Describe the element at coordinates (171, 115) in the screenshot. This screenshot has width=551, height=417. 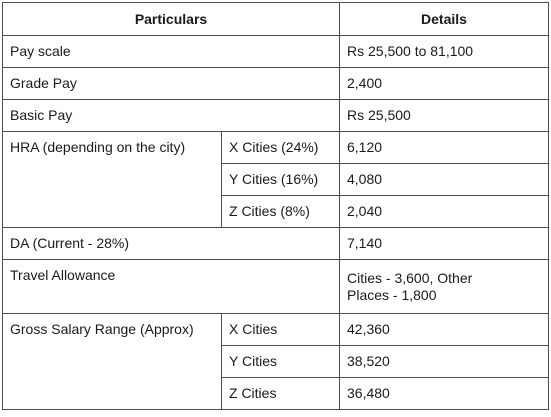
I see `basic-pay-label: Basic Pay` at that location.